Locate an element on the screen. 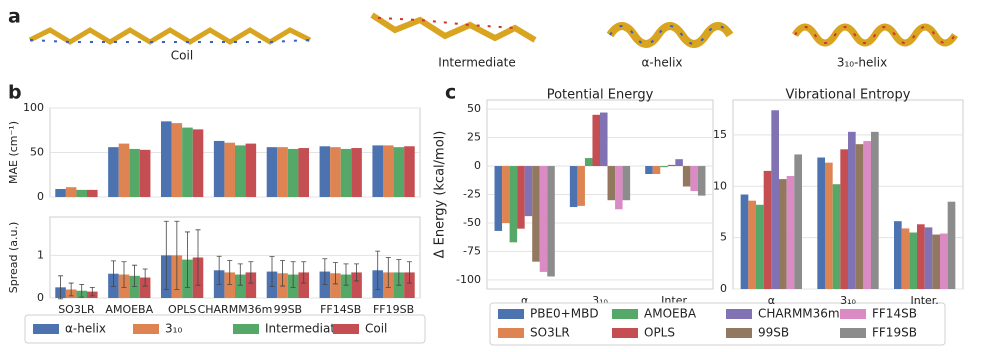 This screenshot has width=996, height=352. x-tick-label: CHARMM36m is located at coordinates (235, 309).